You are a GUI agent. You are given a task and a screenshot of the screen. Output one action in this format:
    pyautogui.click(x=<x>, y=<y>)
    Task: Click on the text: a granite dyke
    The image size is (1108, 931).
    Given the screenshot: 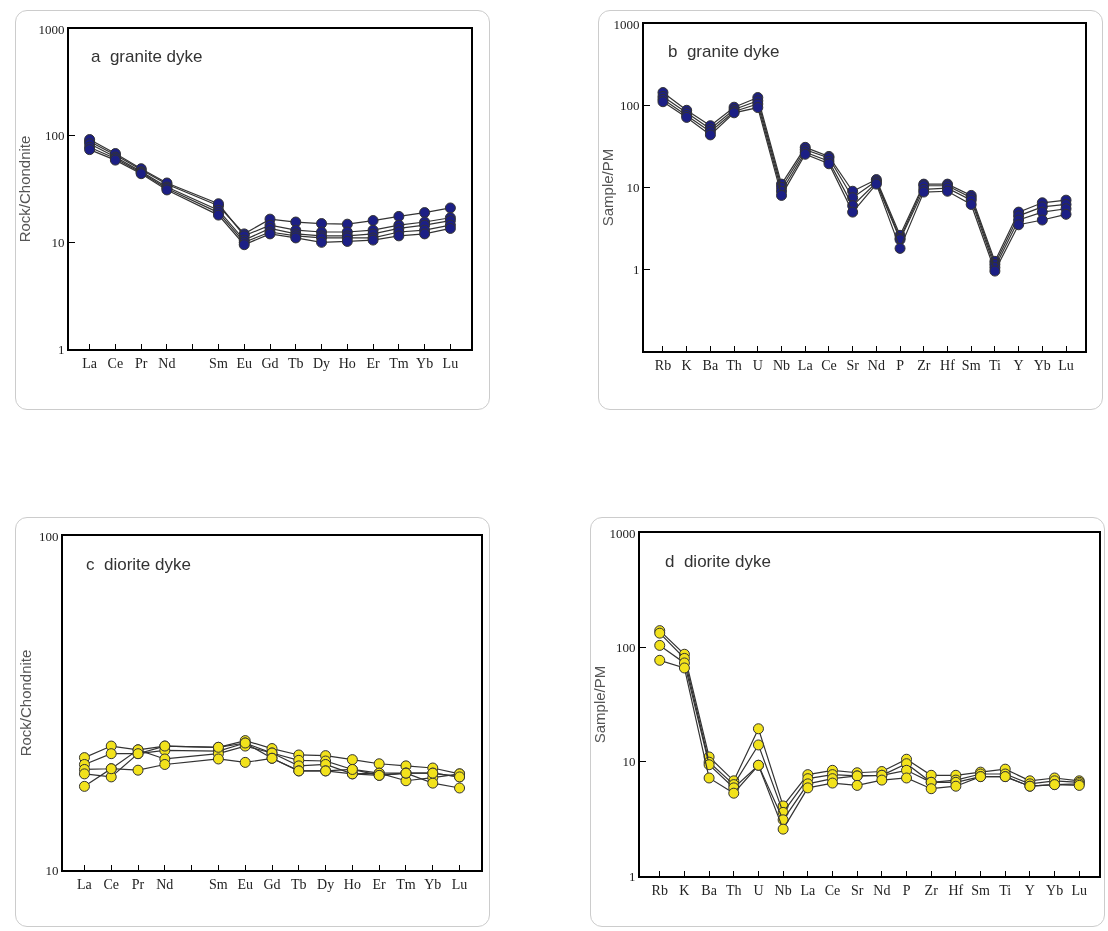 What is the action you would take?
    pyautogui.click(x=147, y=56)
    